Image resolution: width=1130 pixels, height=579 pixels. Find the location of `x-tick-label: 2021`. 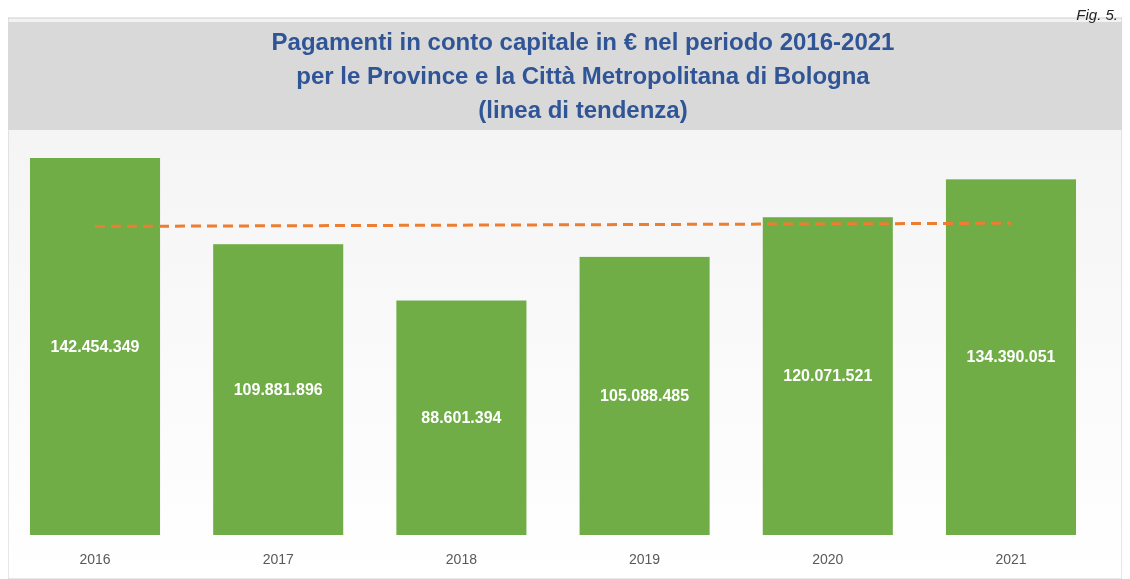

x-tick-label: 2021 is located at coordinates (1011, 559).